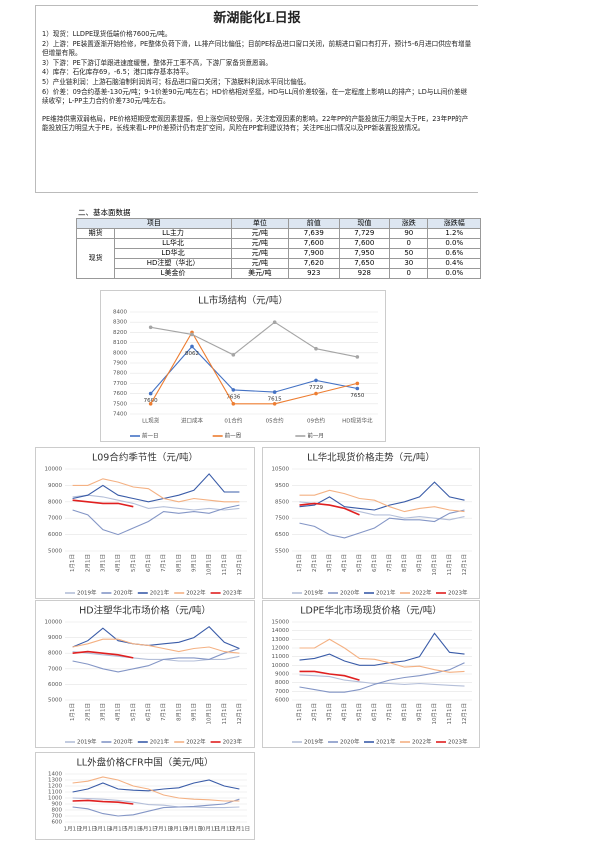 The width and height of the screenshot is (595, 842). I want to click on table-header: 项目 单位 前值 现值 涨跌 涨跌幅, so click(278, 223).